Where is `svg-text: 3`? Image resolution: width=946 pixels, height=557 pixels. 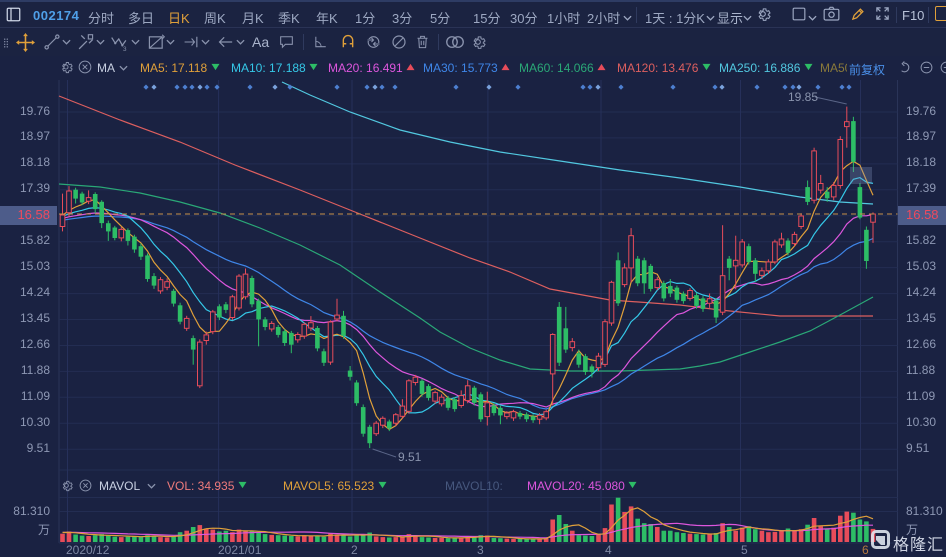
svg-text: 3 is located at coordinates (125, 48).